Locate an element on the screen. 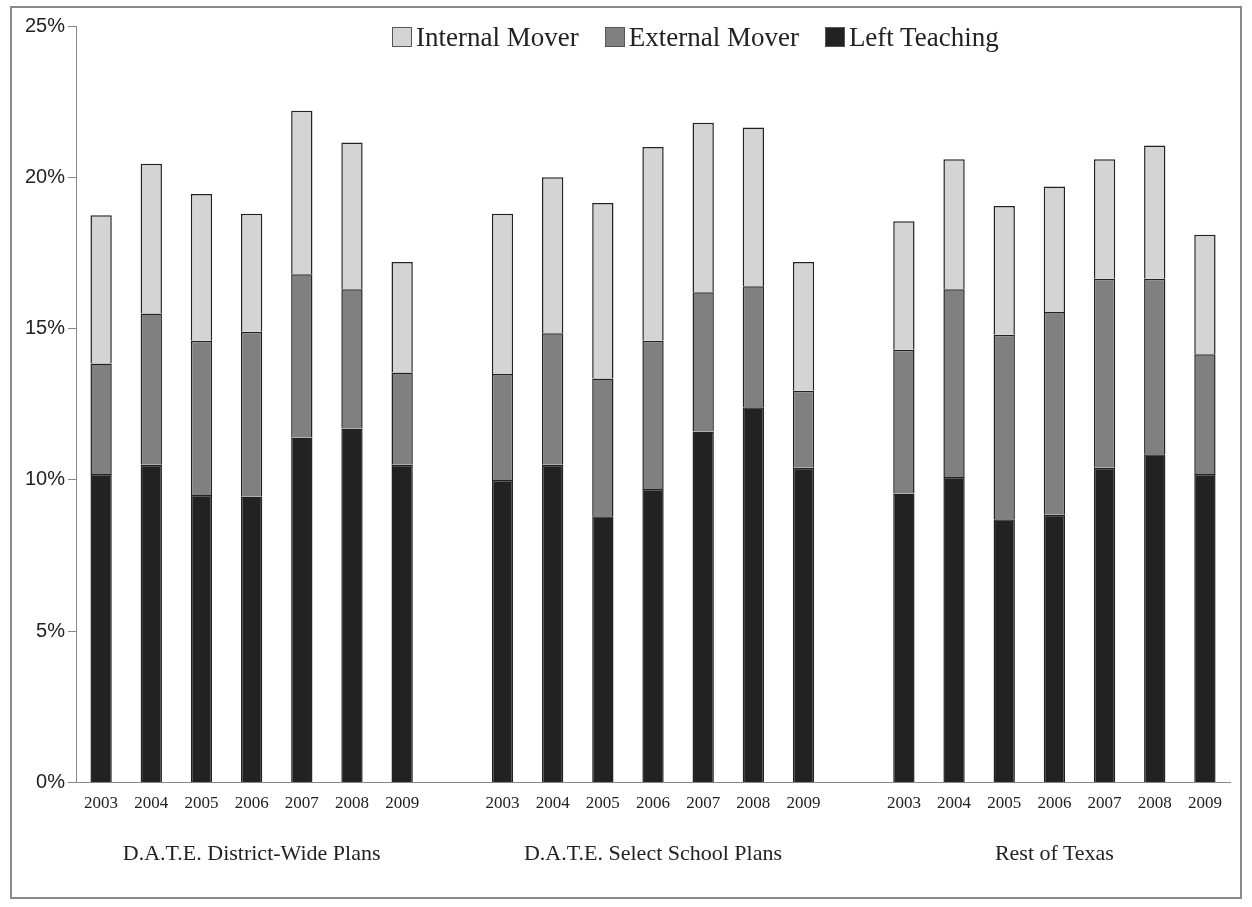 This screenshot has width=1252, height=907. y-tick-label: 5% is located at coordinates (51, 629).